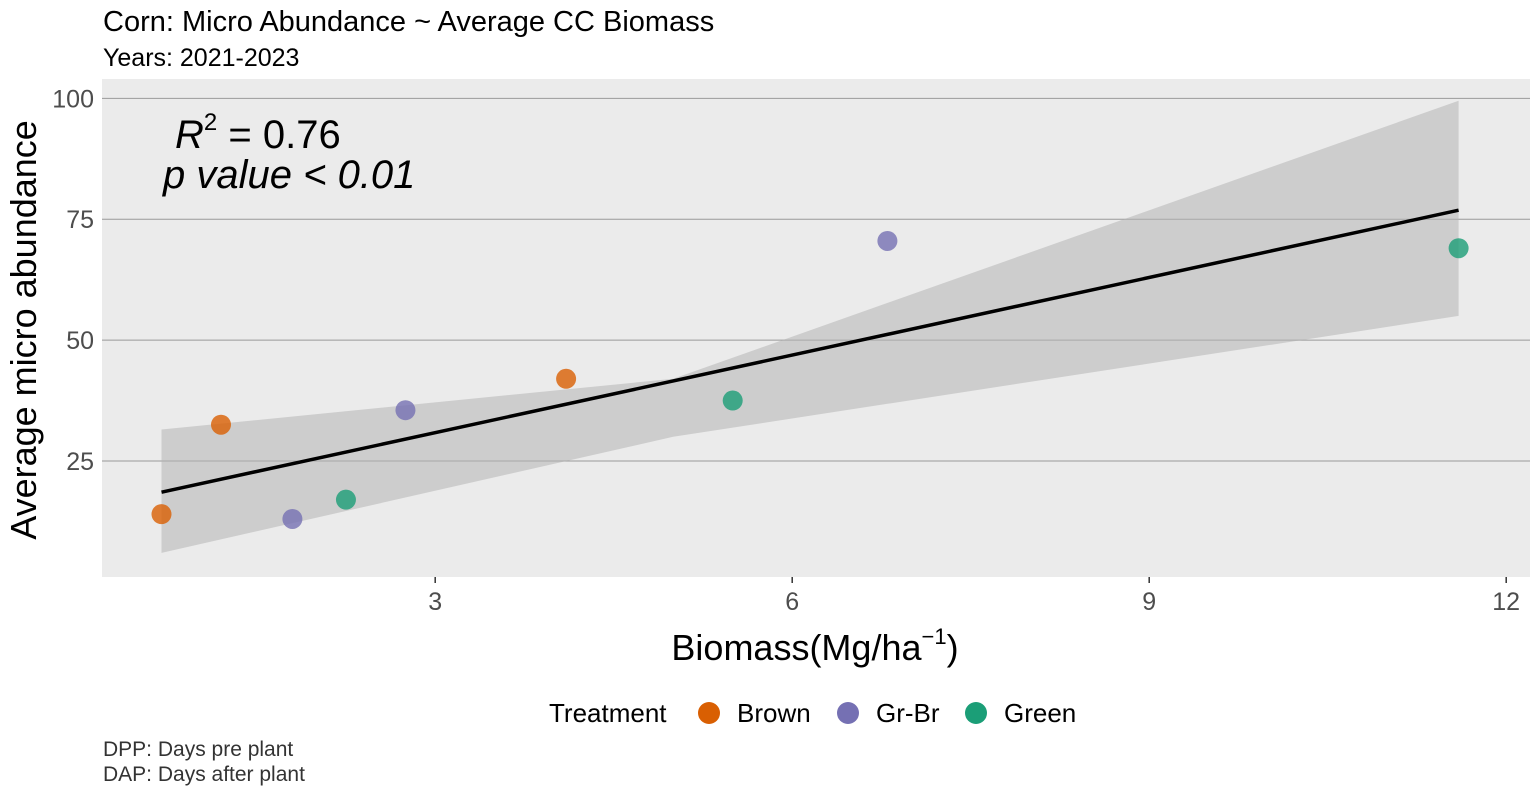 The height and width of the screenshot is (793, 1536). What do you see at coordinates (792, 602) in the screenshot?
I see `x-tick-label: 6` at bounding box center [792, 602].